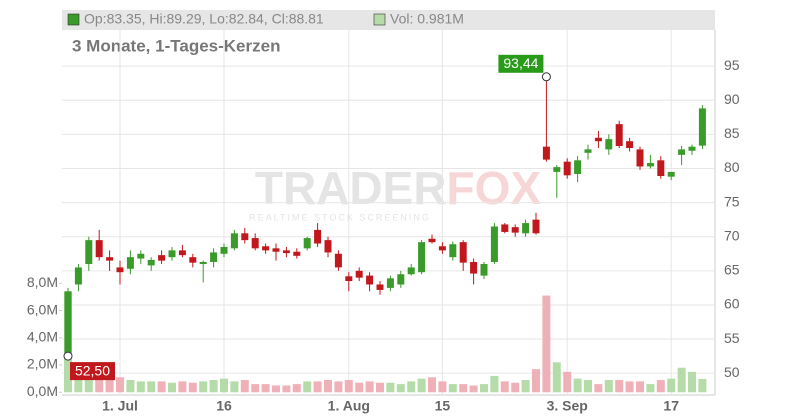 This screenshot has width=800, height=420. Describe the element at coordinates (204, 19) in the screenshot. I see `ohlc-legend: Op:83.35, Hi:89.29, Lo:82.84, Cl:88.81` at that location.